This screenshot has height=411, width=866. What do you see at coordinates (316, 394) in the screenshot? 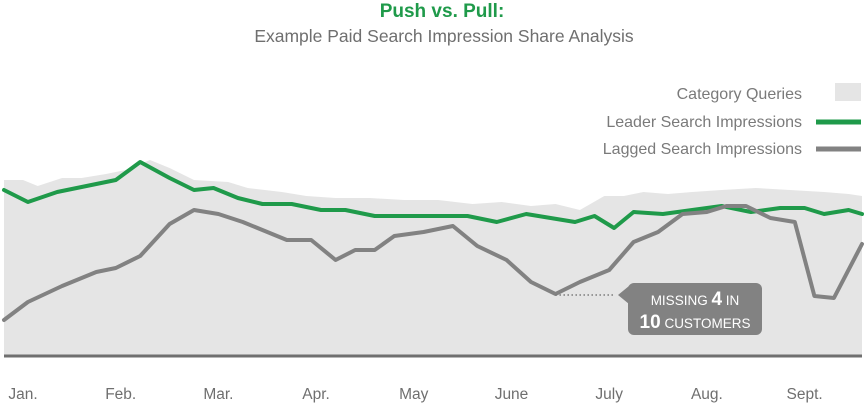
I see `x-tick-label: Apr.` at bounding box center [316, 394].